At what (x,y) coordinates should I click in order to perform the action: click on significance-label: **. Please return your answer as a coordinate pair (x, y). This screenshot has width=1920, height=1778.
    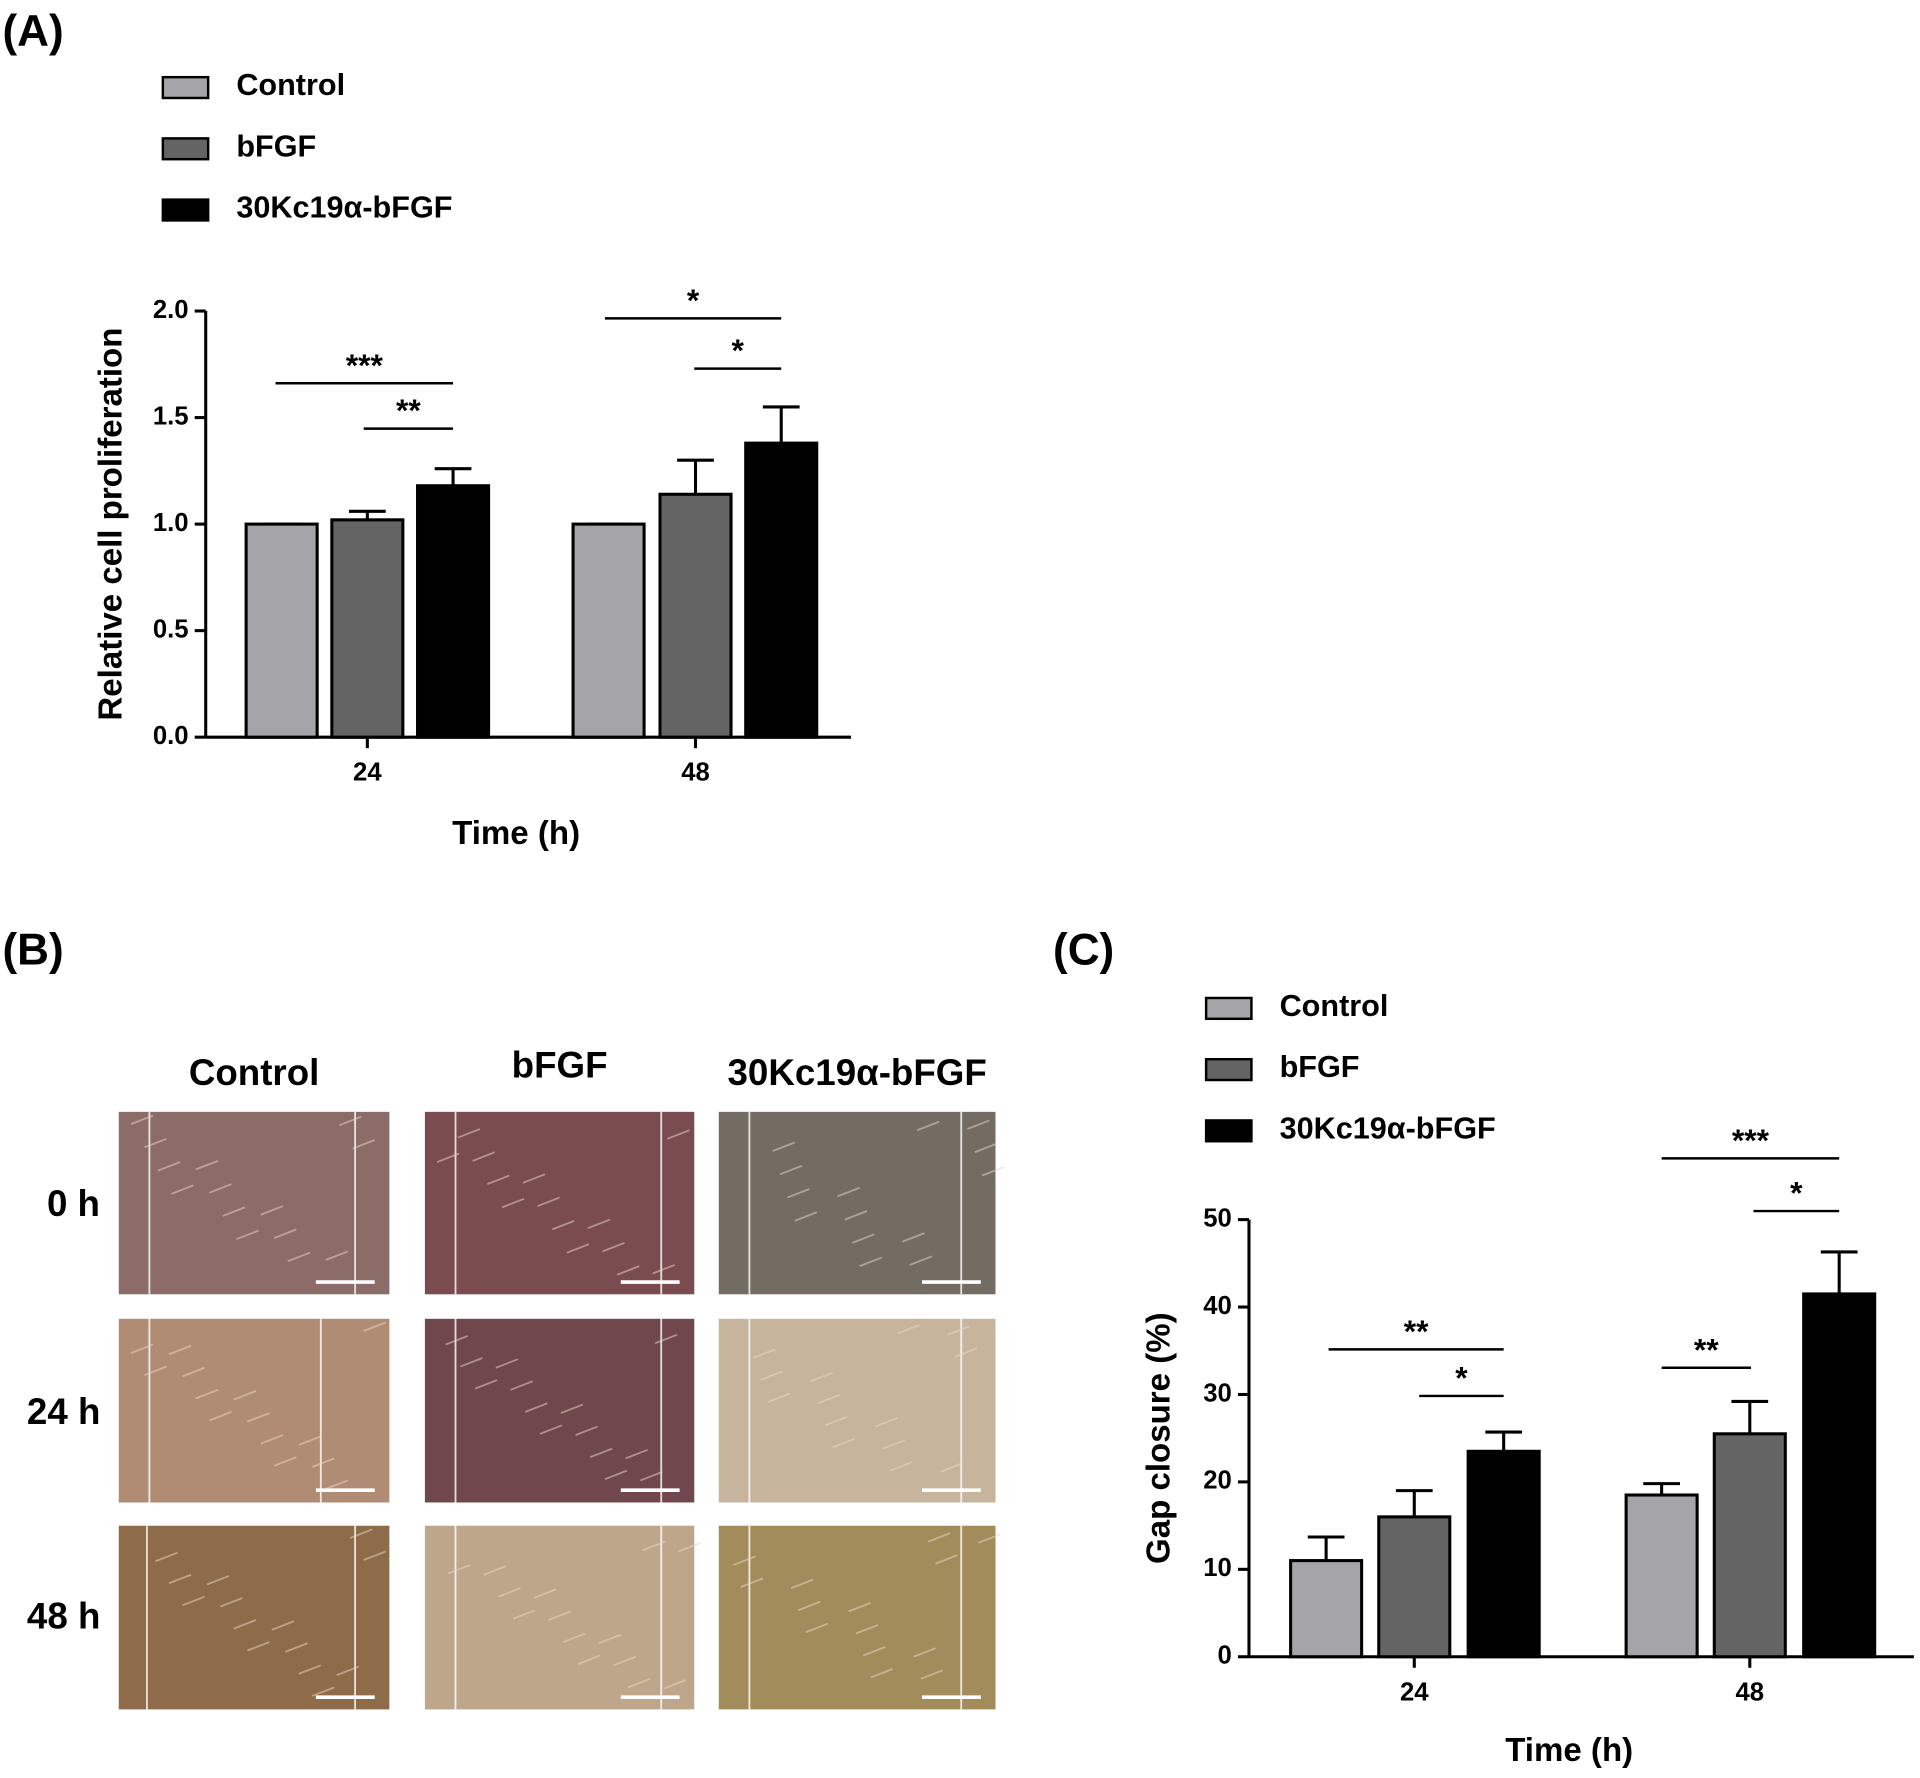
    Looking at the image, I should click on (1416, 1331).